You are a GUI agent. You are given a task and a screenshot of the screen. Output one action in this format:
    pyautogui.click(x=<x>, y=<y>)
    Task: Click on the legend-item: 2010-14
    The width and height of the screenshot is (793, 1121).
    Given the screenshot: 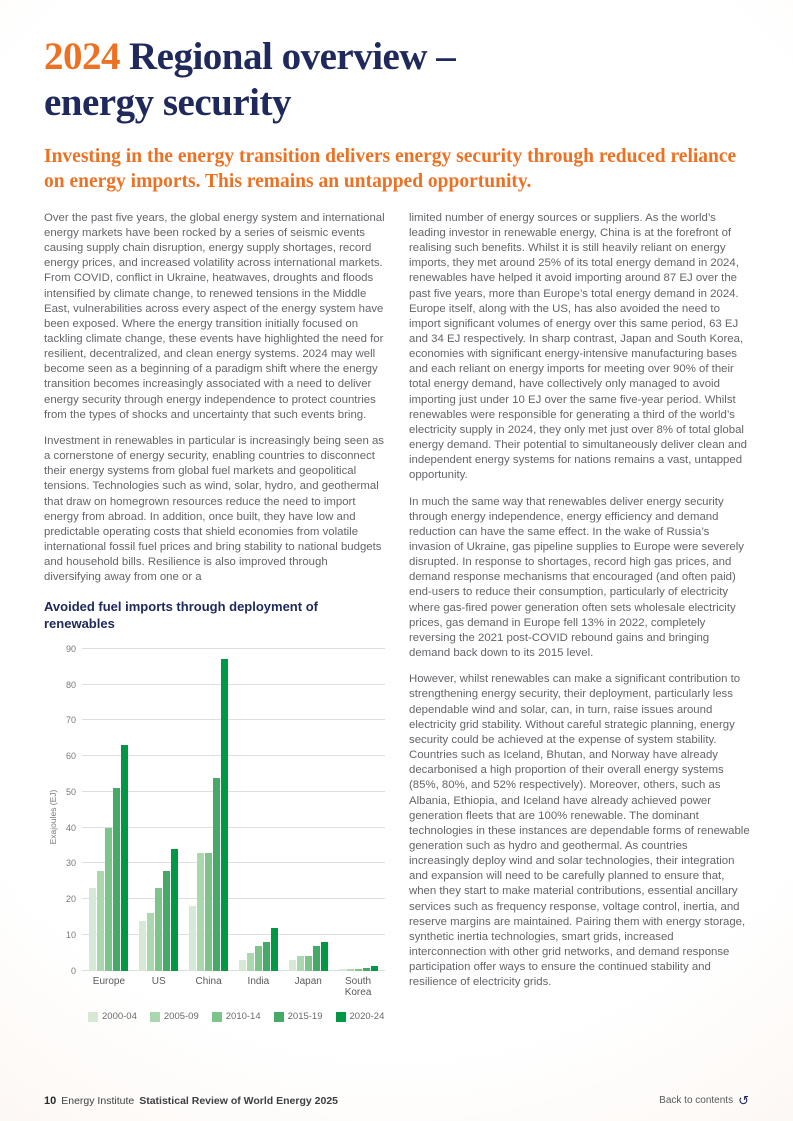 What is the action you would take?
    pyautogui.click(x=236, y=1017)
    